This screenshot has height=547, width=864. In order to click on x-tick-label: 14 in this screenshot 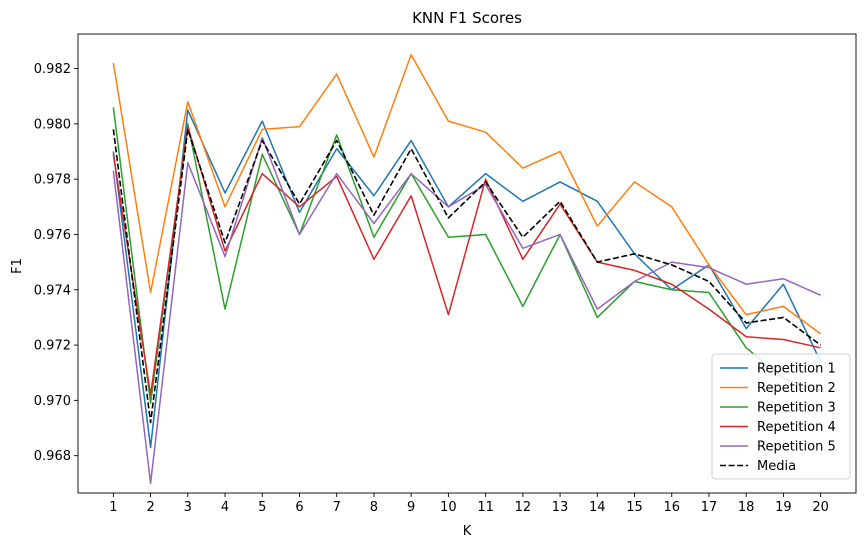, I will do `click(597, 507)`.